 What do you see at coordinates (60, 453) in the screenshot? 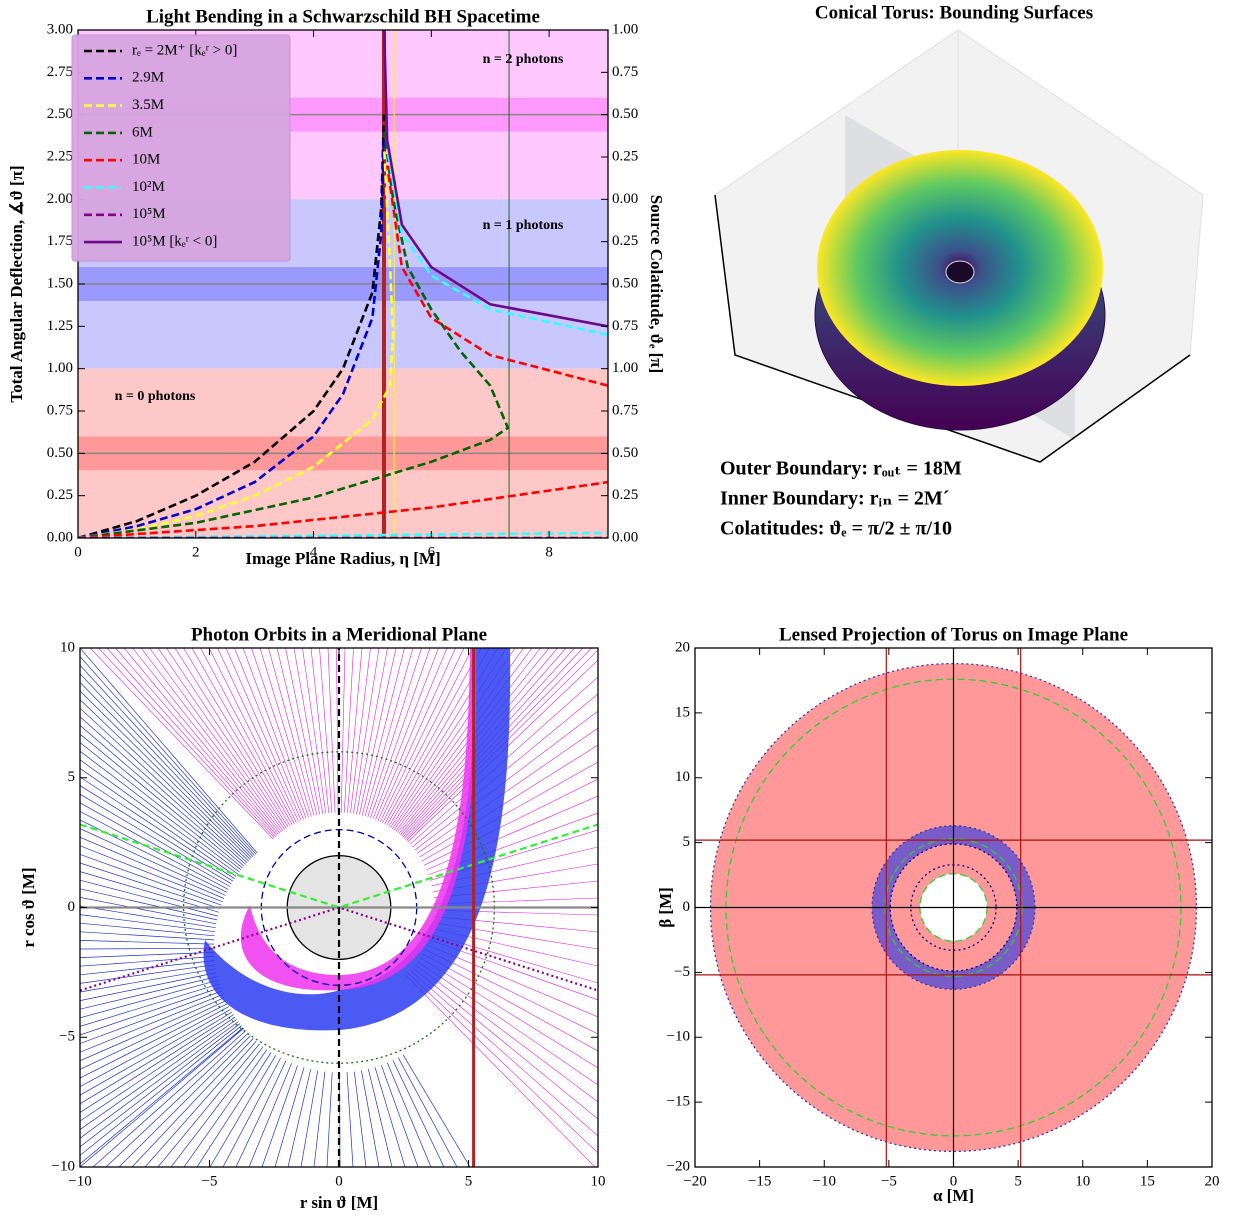
I see `y-tick-label: 0.50` at bounding box center [60, 453].